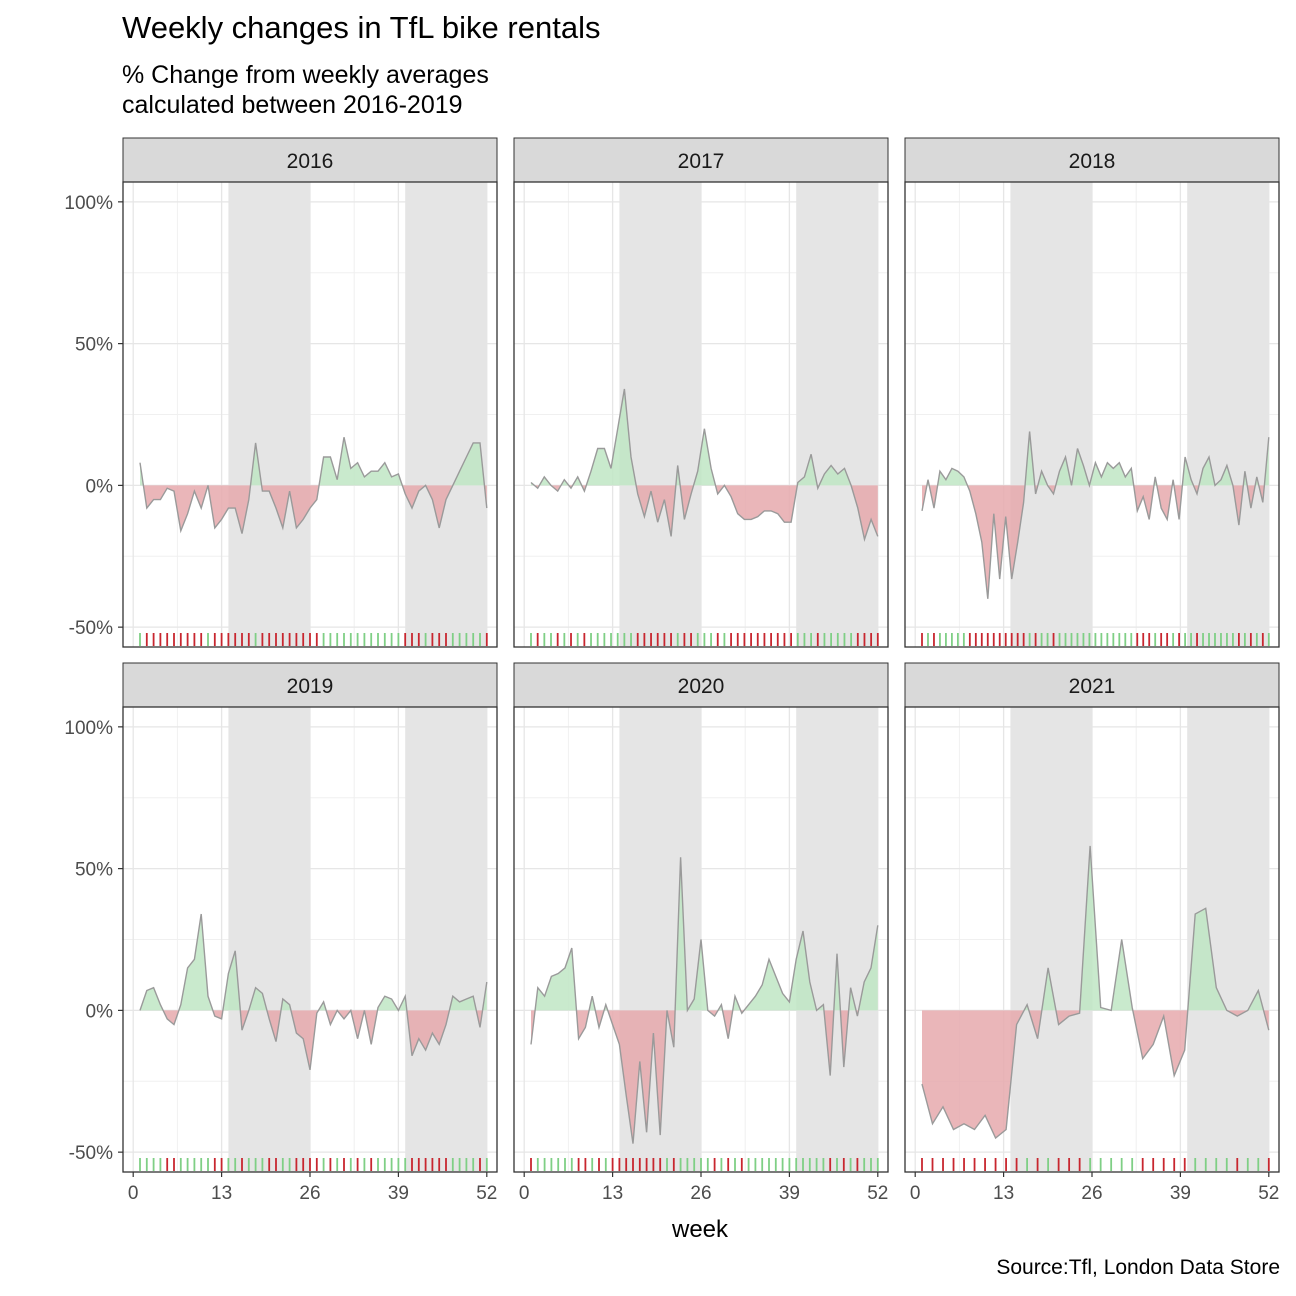 Image resolution: width=1296 pixels, height=1296 pixels. I want to click on facet-label: 2017, so click(701, 161).